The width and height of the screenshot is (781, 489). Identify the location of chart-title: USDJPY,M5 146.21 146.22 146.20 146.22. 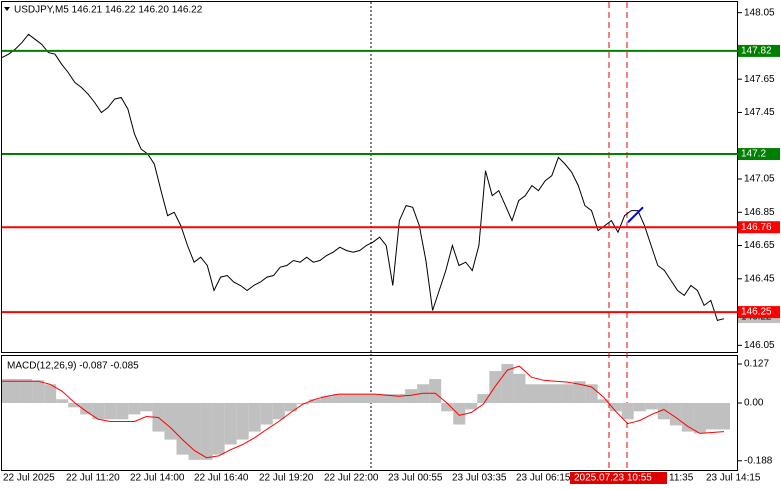
(108, 10).